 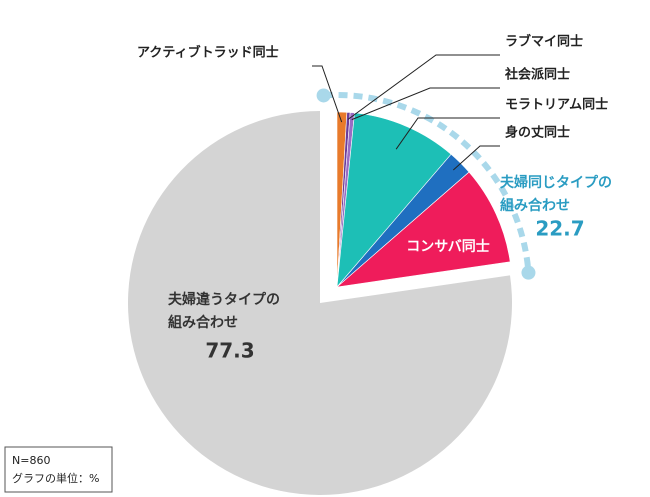 I want to click on slice-label: アクティブトラッド同士, so click(x=208, y=53).